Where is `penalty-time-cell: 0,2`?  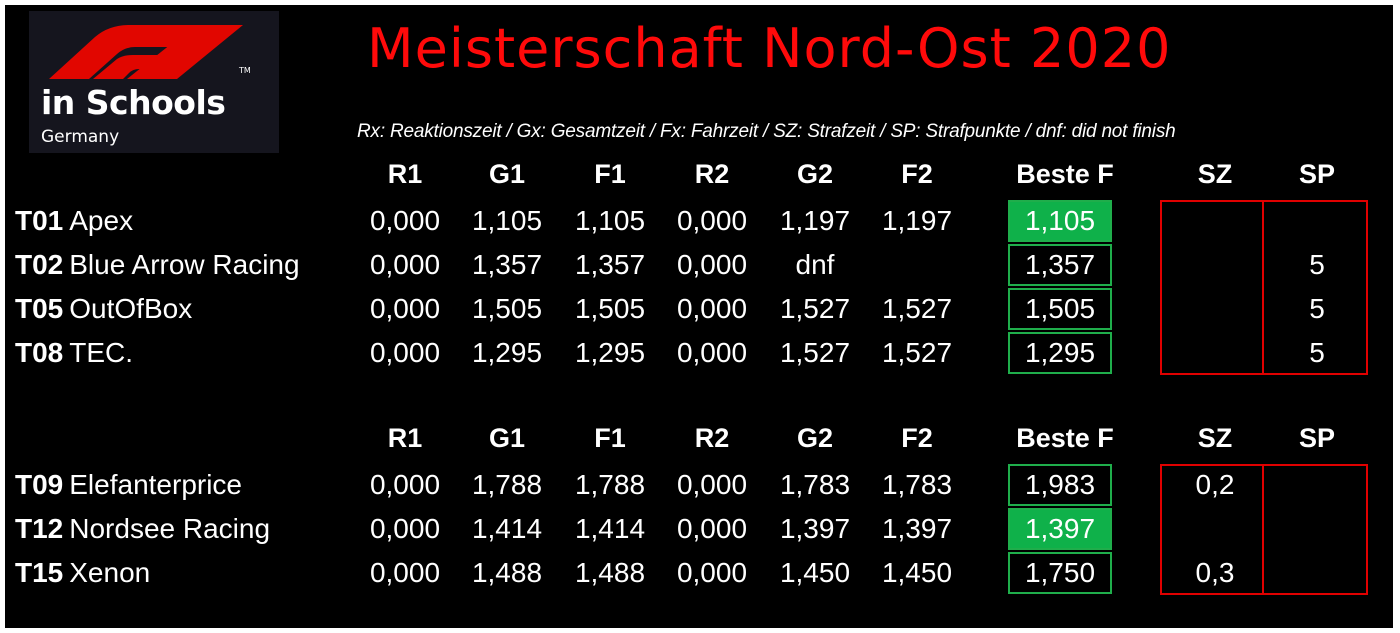
penalty-time-cell: 0,2 is located at coordinates (1215, 484).